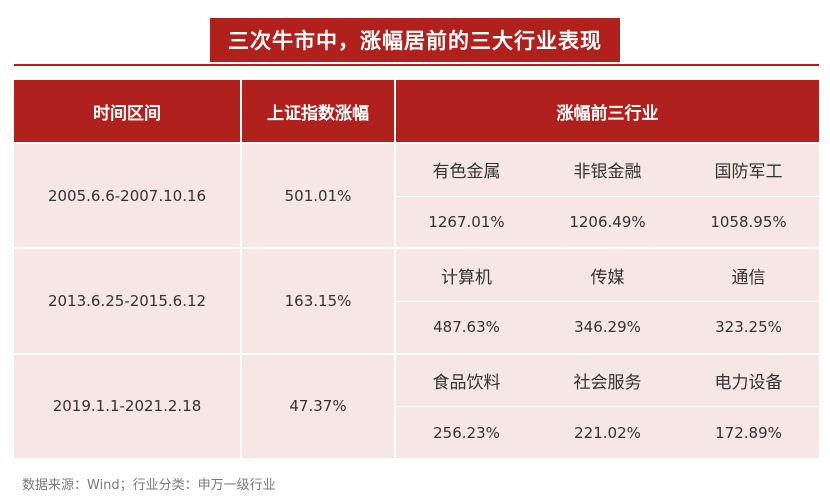 The height and width of the screenshot is (500, 830). Describe the element at coordinates (607, 221) in the screenshot. I see `industry-gain: 1206.49%` at that location.